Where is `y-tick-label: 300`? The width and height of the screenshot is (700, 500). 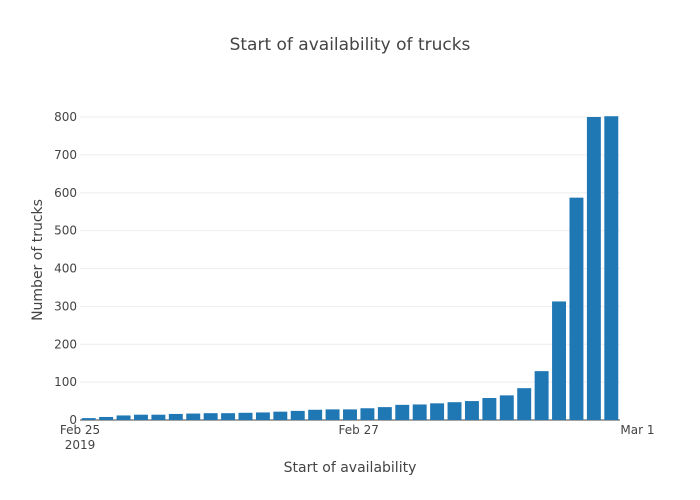 y-tick-label: 300 is located at coordinates (65, 306).